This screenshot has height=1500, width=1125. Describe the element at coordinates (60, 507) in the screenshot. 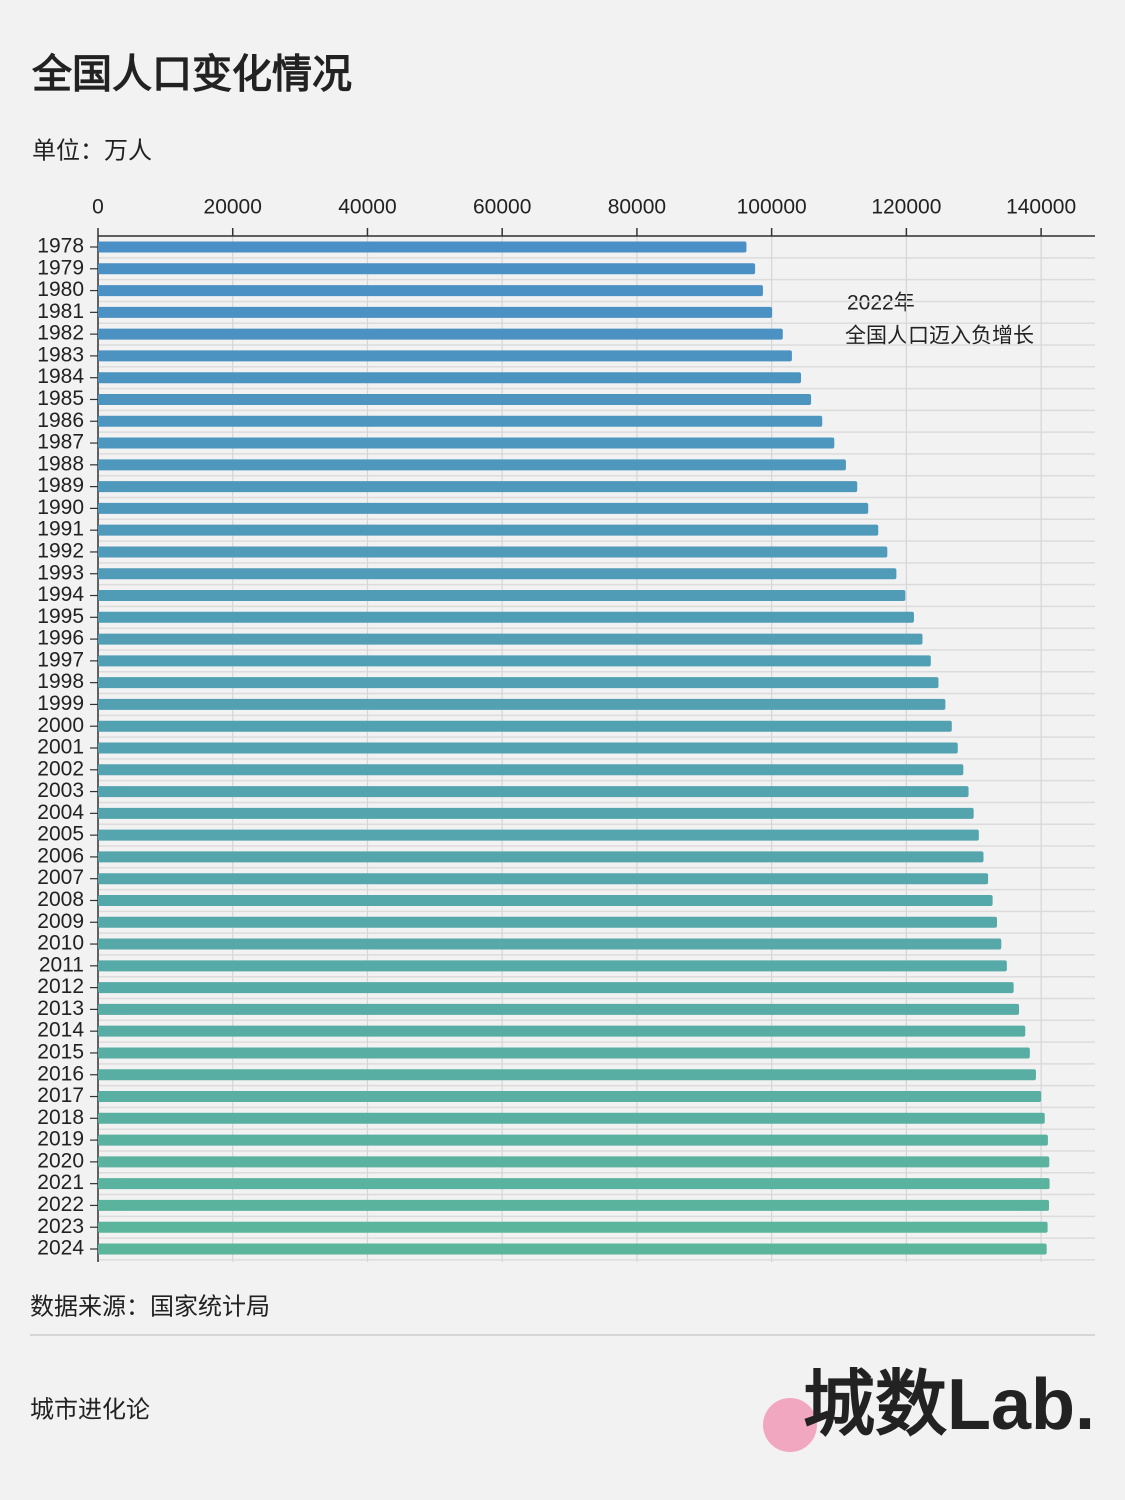

I see `y-tick-label: 1990` at that location.